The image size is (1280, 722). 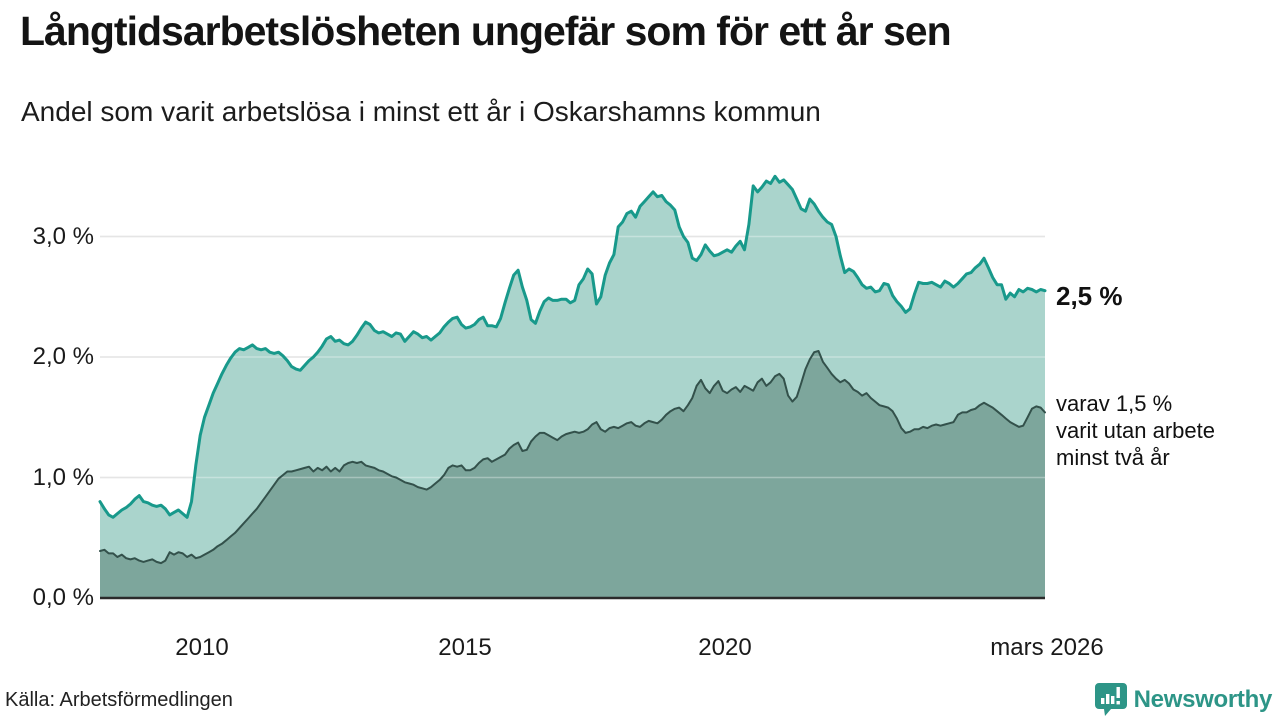 I want to click on y-tick-0: 0,0 %, so click(x=63, y=597).